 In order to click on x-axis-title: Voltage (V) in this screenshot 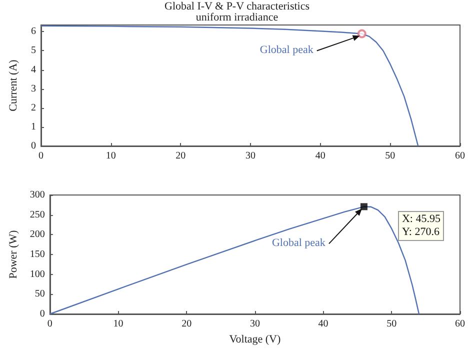, I will do `click(255, 340)`.